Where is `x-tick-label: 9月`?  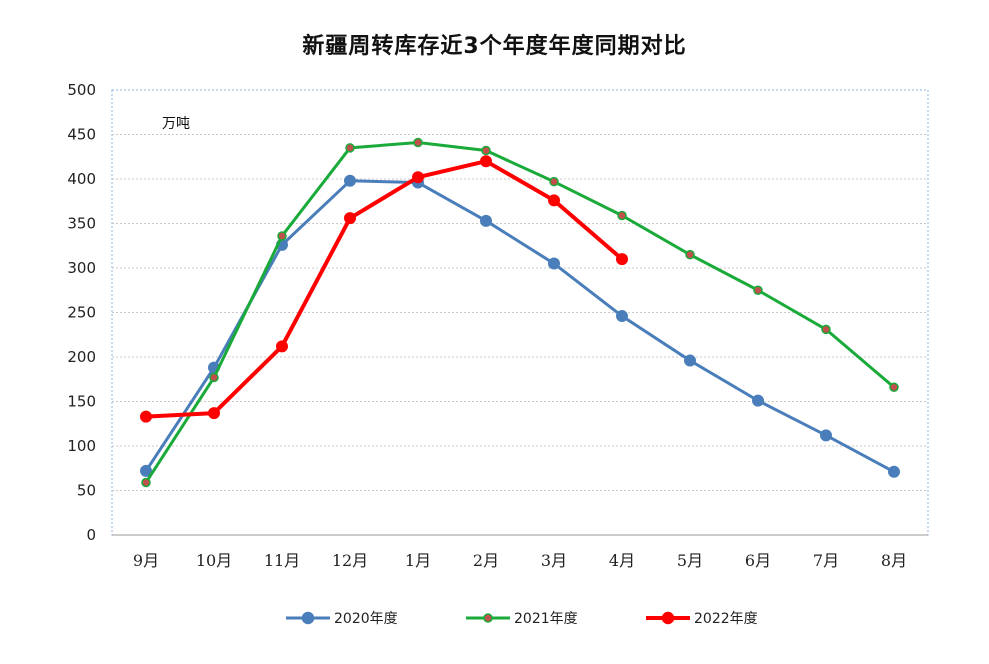 x-tick-label: 9月 is located at coordinates (146, 560).